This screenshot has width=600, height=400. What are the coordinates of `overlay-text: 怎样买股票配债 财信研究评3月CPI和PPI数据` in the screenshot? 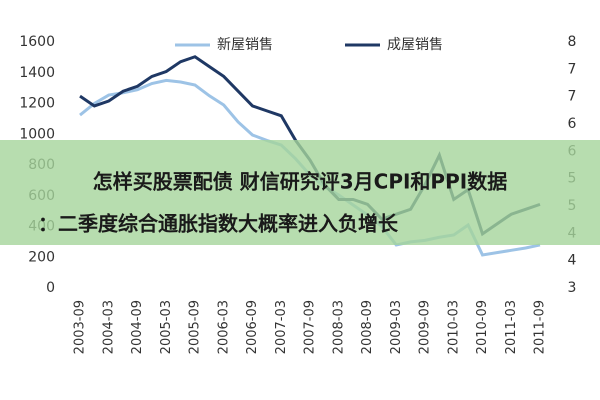 It's located at (300, 182).